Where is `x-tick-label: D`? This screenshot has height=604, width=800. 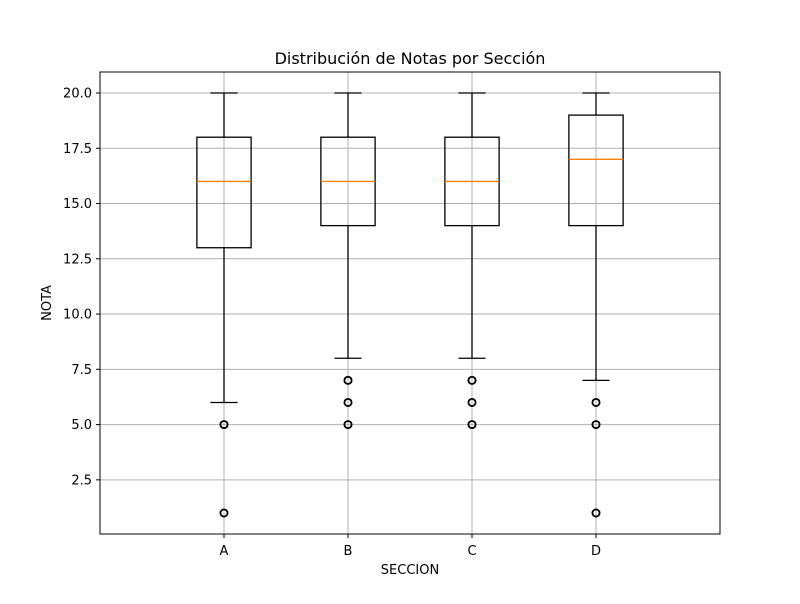 x-tick-label: D is located at coordinates (596, 551).